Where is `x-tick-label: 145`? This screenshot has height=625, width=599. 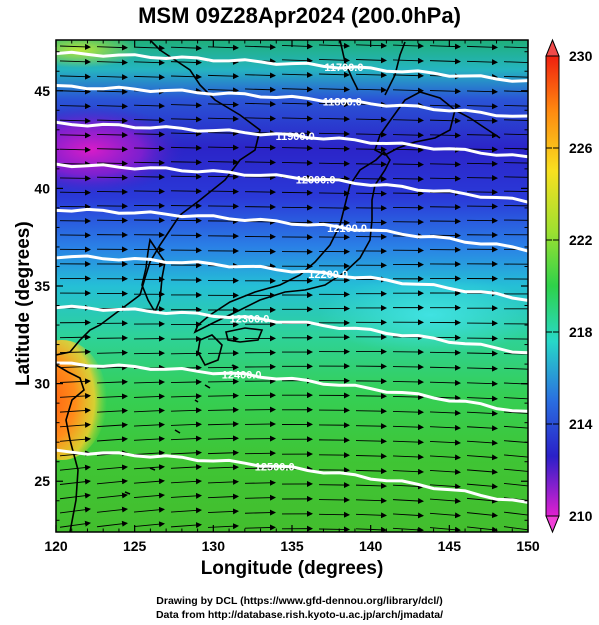
x-tick-label: 145 is located at coordinates (450, 546).